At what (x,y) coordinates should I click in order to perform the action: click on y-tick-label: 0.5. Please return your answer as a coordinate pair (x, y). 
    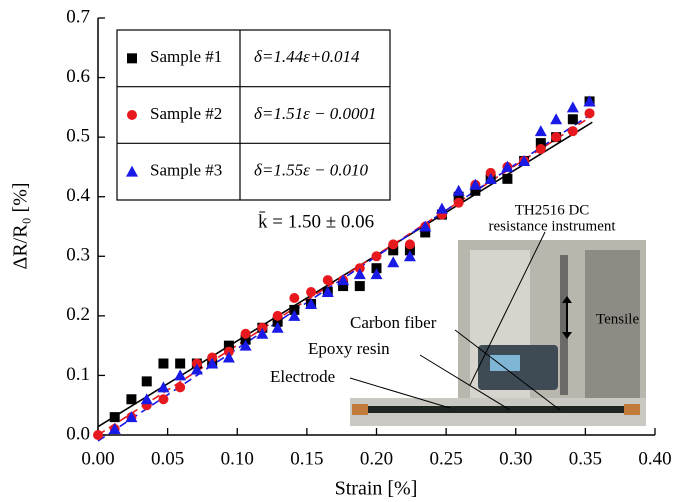
    Looking at the image, I should click on (78, 136).